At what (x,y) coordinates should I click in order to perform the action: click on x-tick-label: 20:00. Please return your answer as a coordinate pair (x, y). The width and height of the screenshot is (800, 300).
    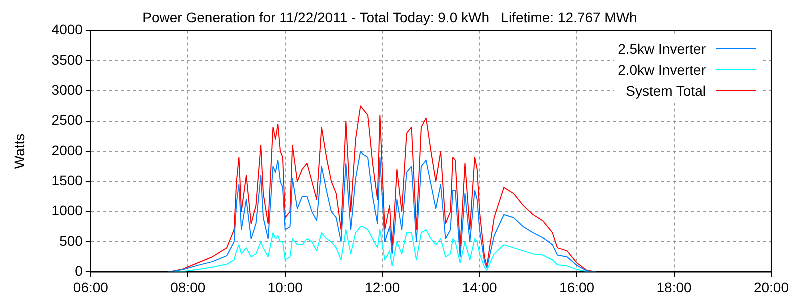
    Looking at the image, I should click on (772, 287).